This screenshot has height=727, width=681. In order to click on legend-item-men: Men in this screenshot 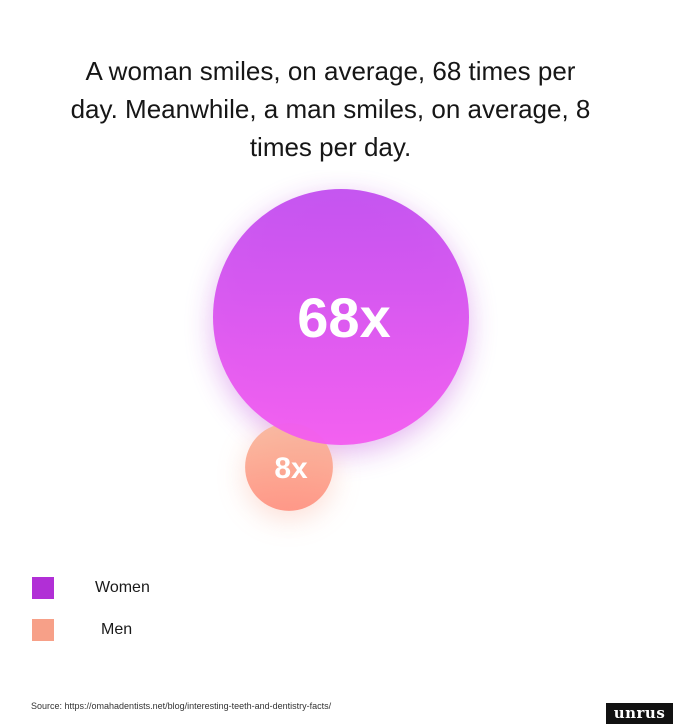, I will do `click(182, 631)`.